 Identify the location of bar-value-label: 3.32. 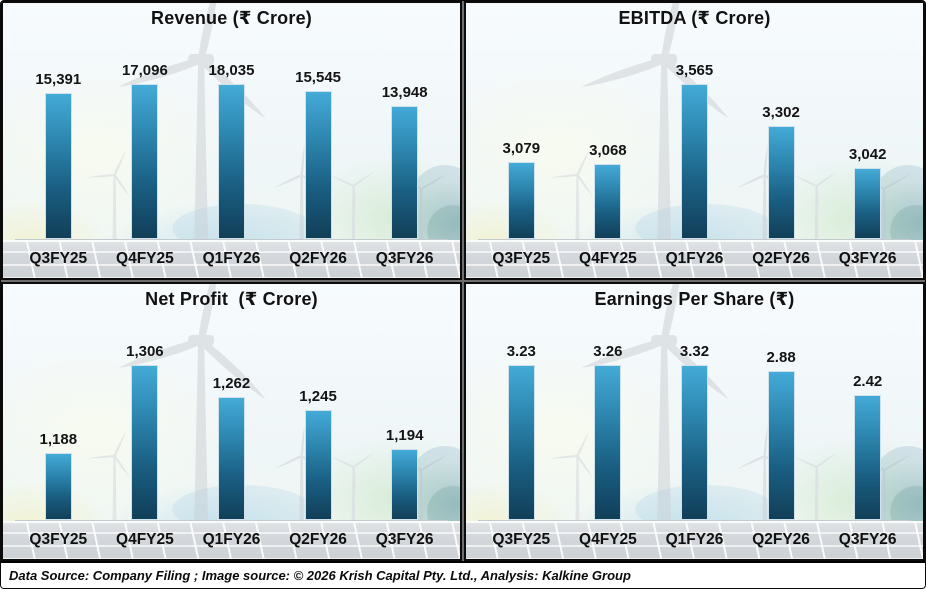
(694, 351).